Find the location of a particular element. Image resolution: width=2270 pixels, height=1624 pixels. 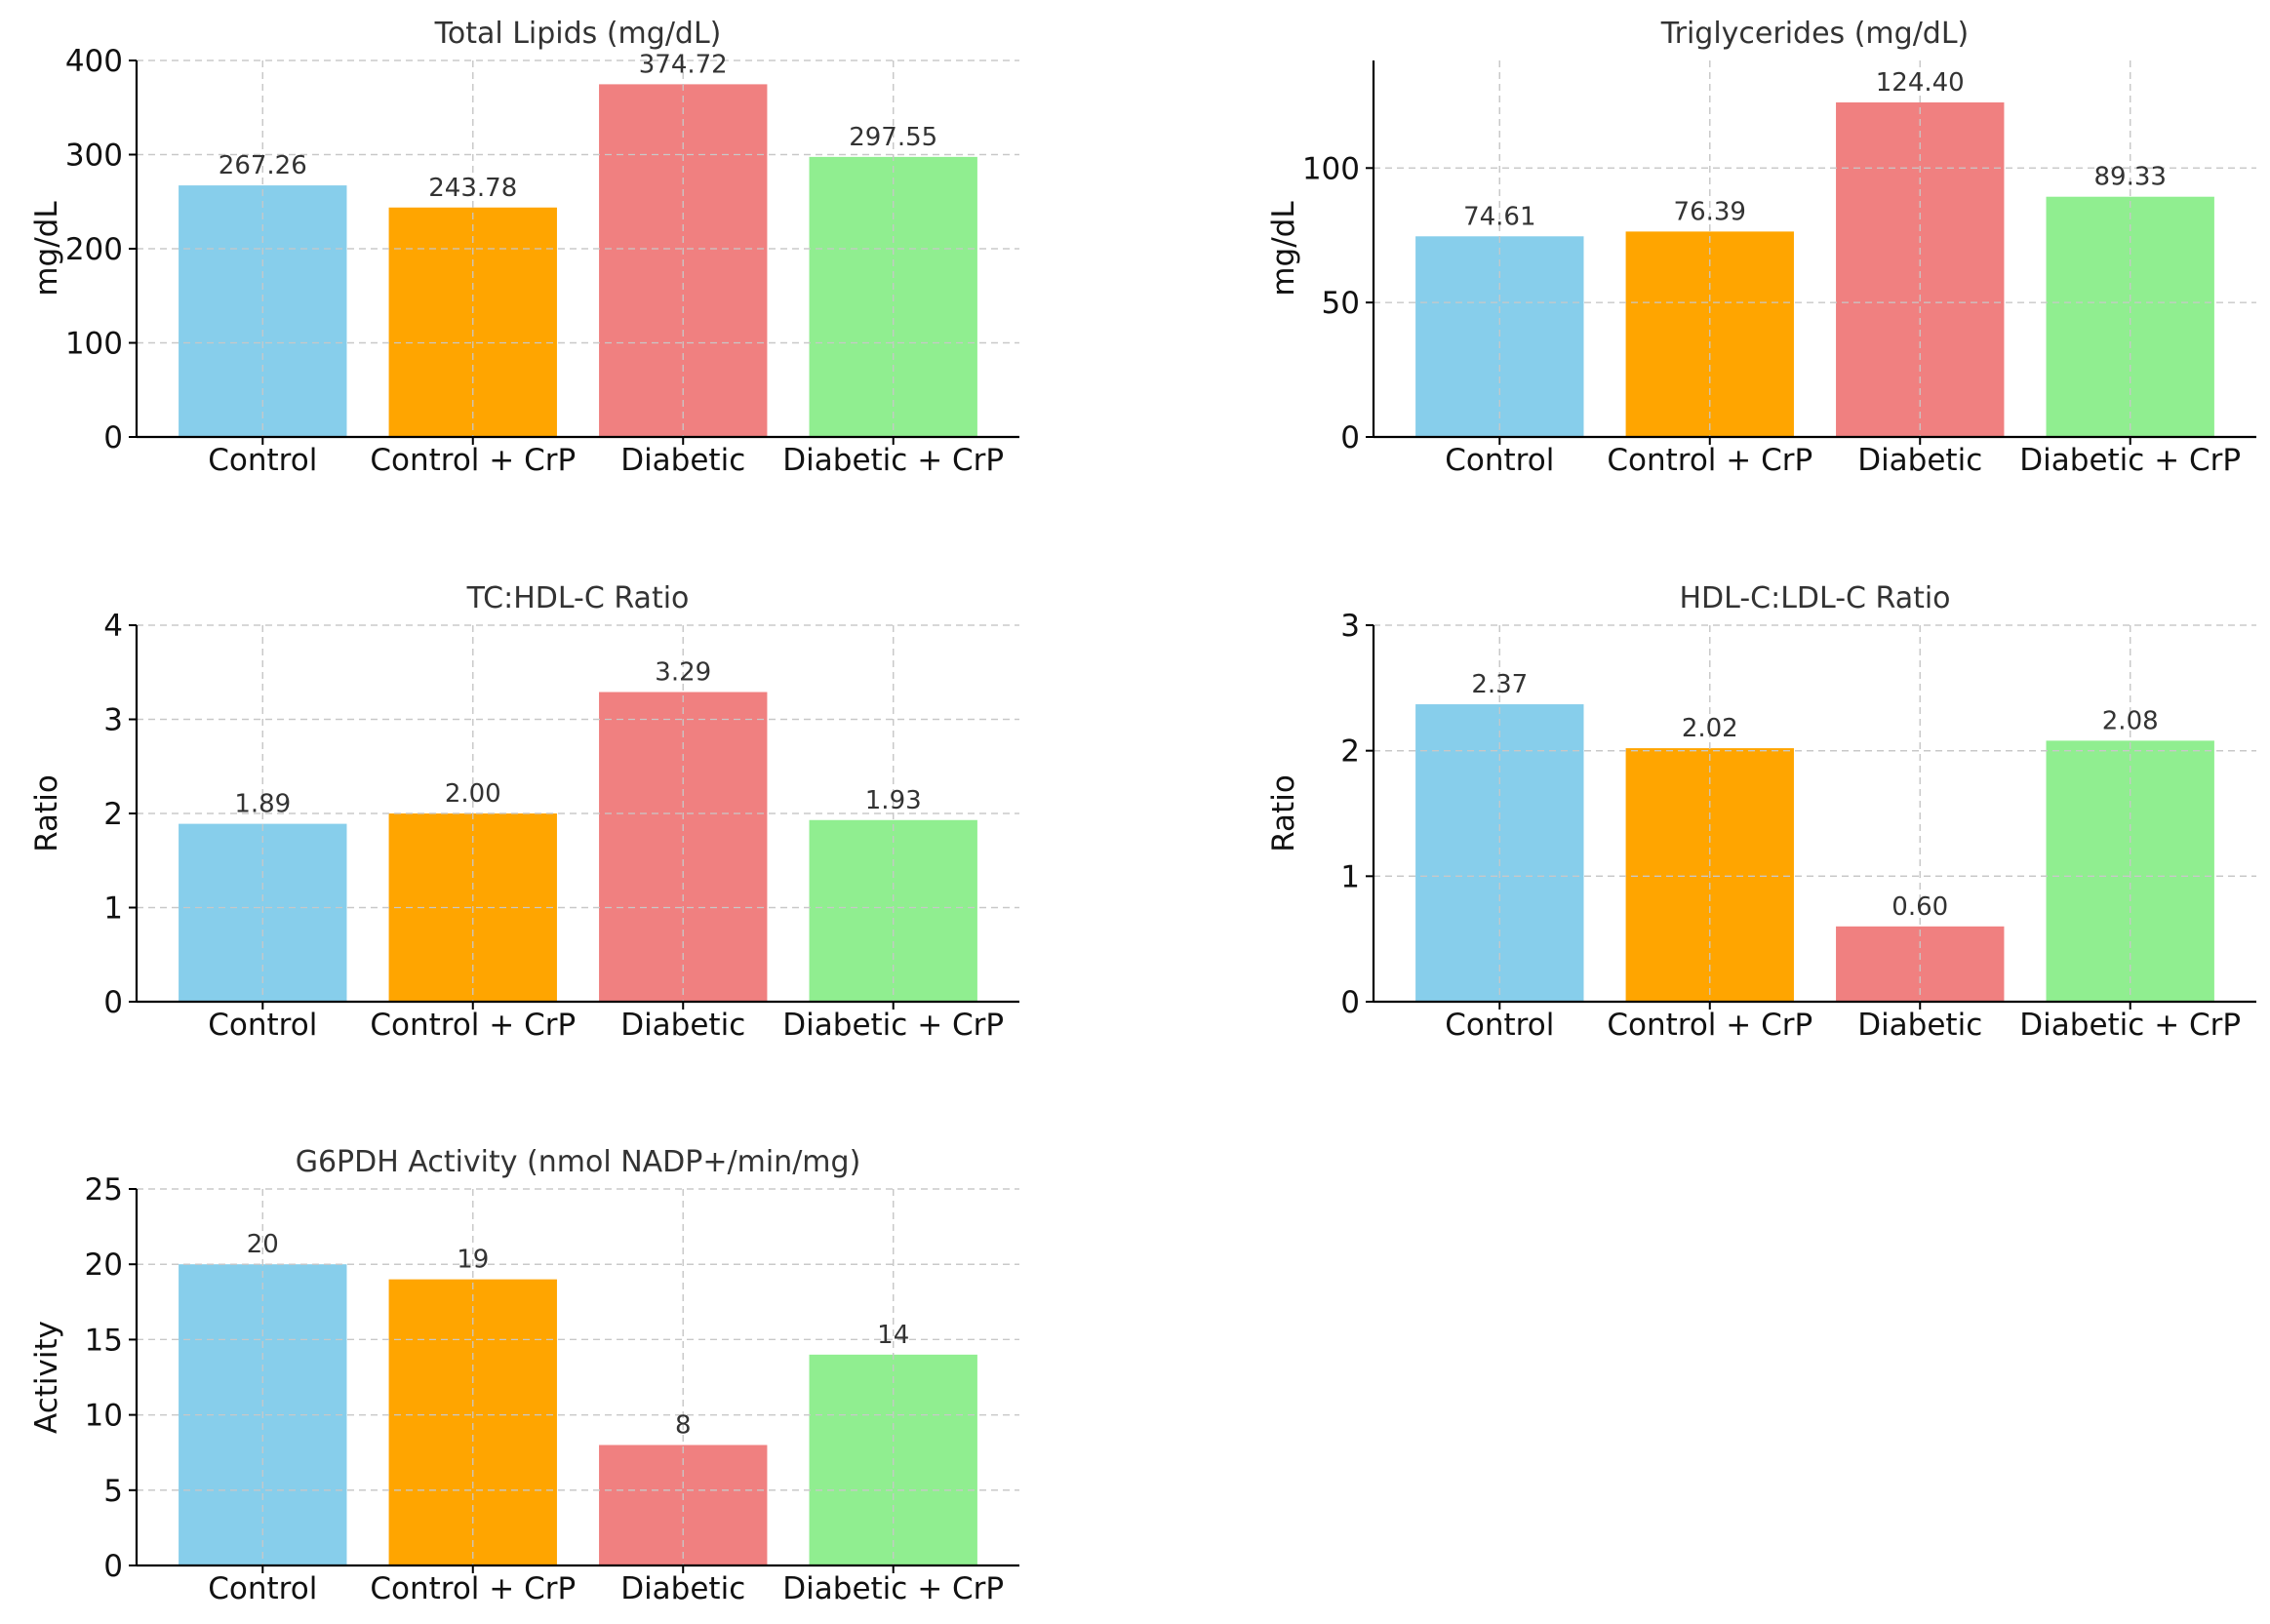

data-label: 1.89 is located at coordinates (262, 805).